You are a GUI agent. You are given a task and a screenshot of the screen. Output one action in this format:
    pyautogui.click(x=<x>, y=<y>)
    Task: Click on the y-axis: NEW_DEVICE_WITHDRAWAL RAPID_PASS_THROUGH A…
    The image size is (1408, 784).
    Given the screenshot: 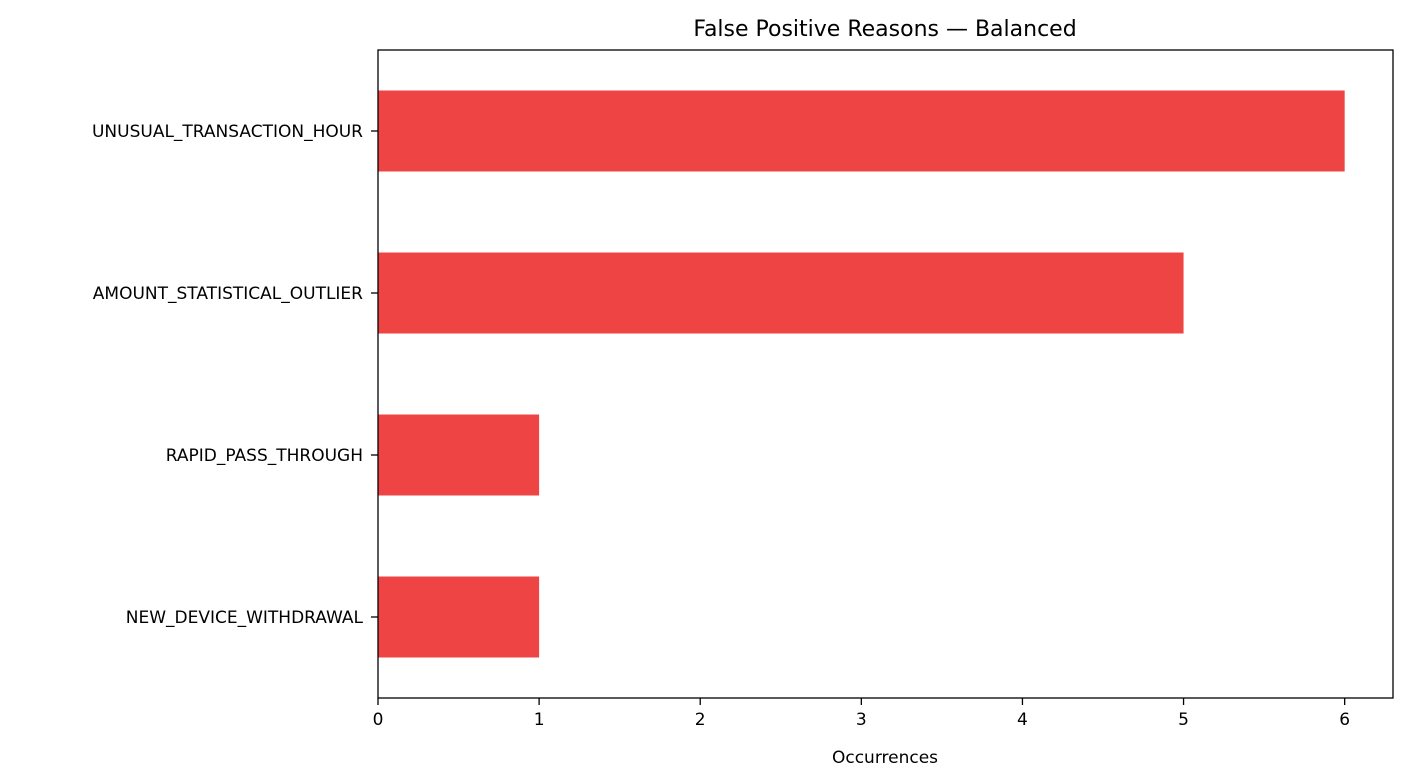 What is the action you would take?
    pyautogui.click(x=235, y=375)
    